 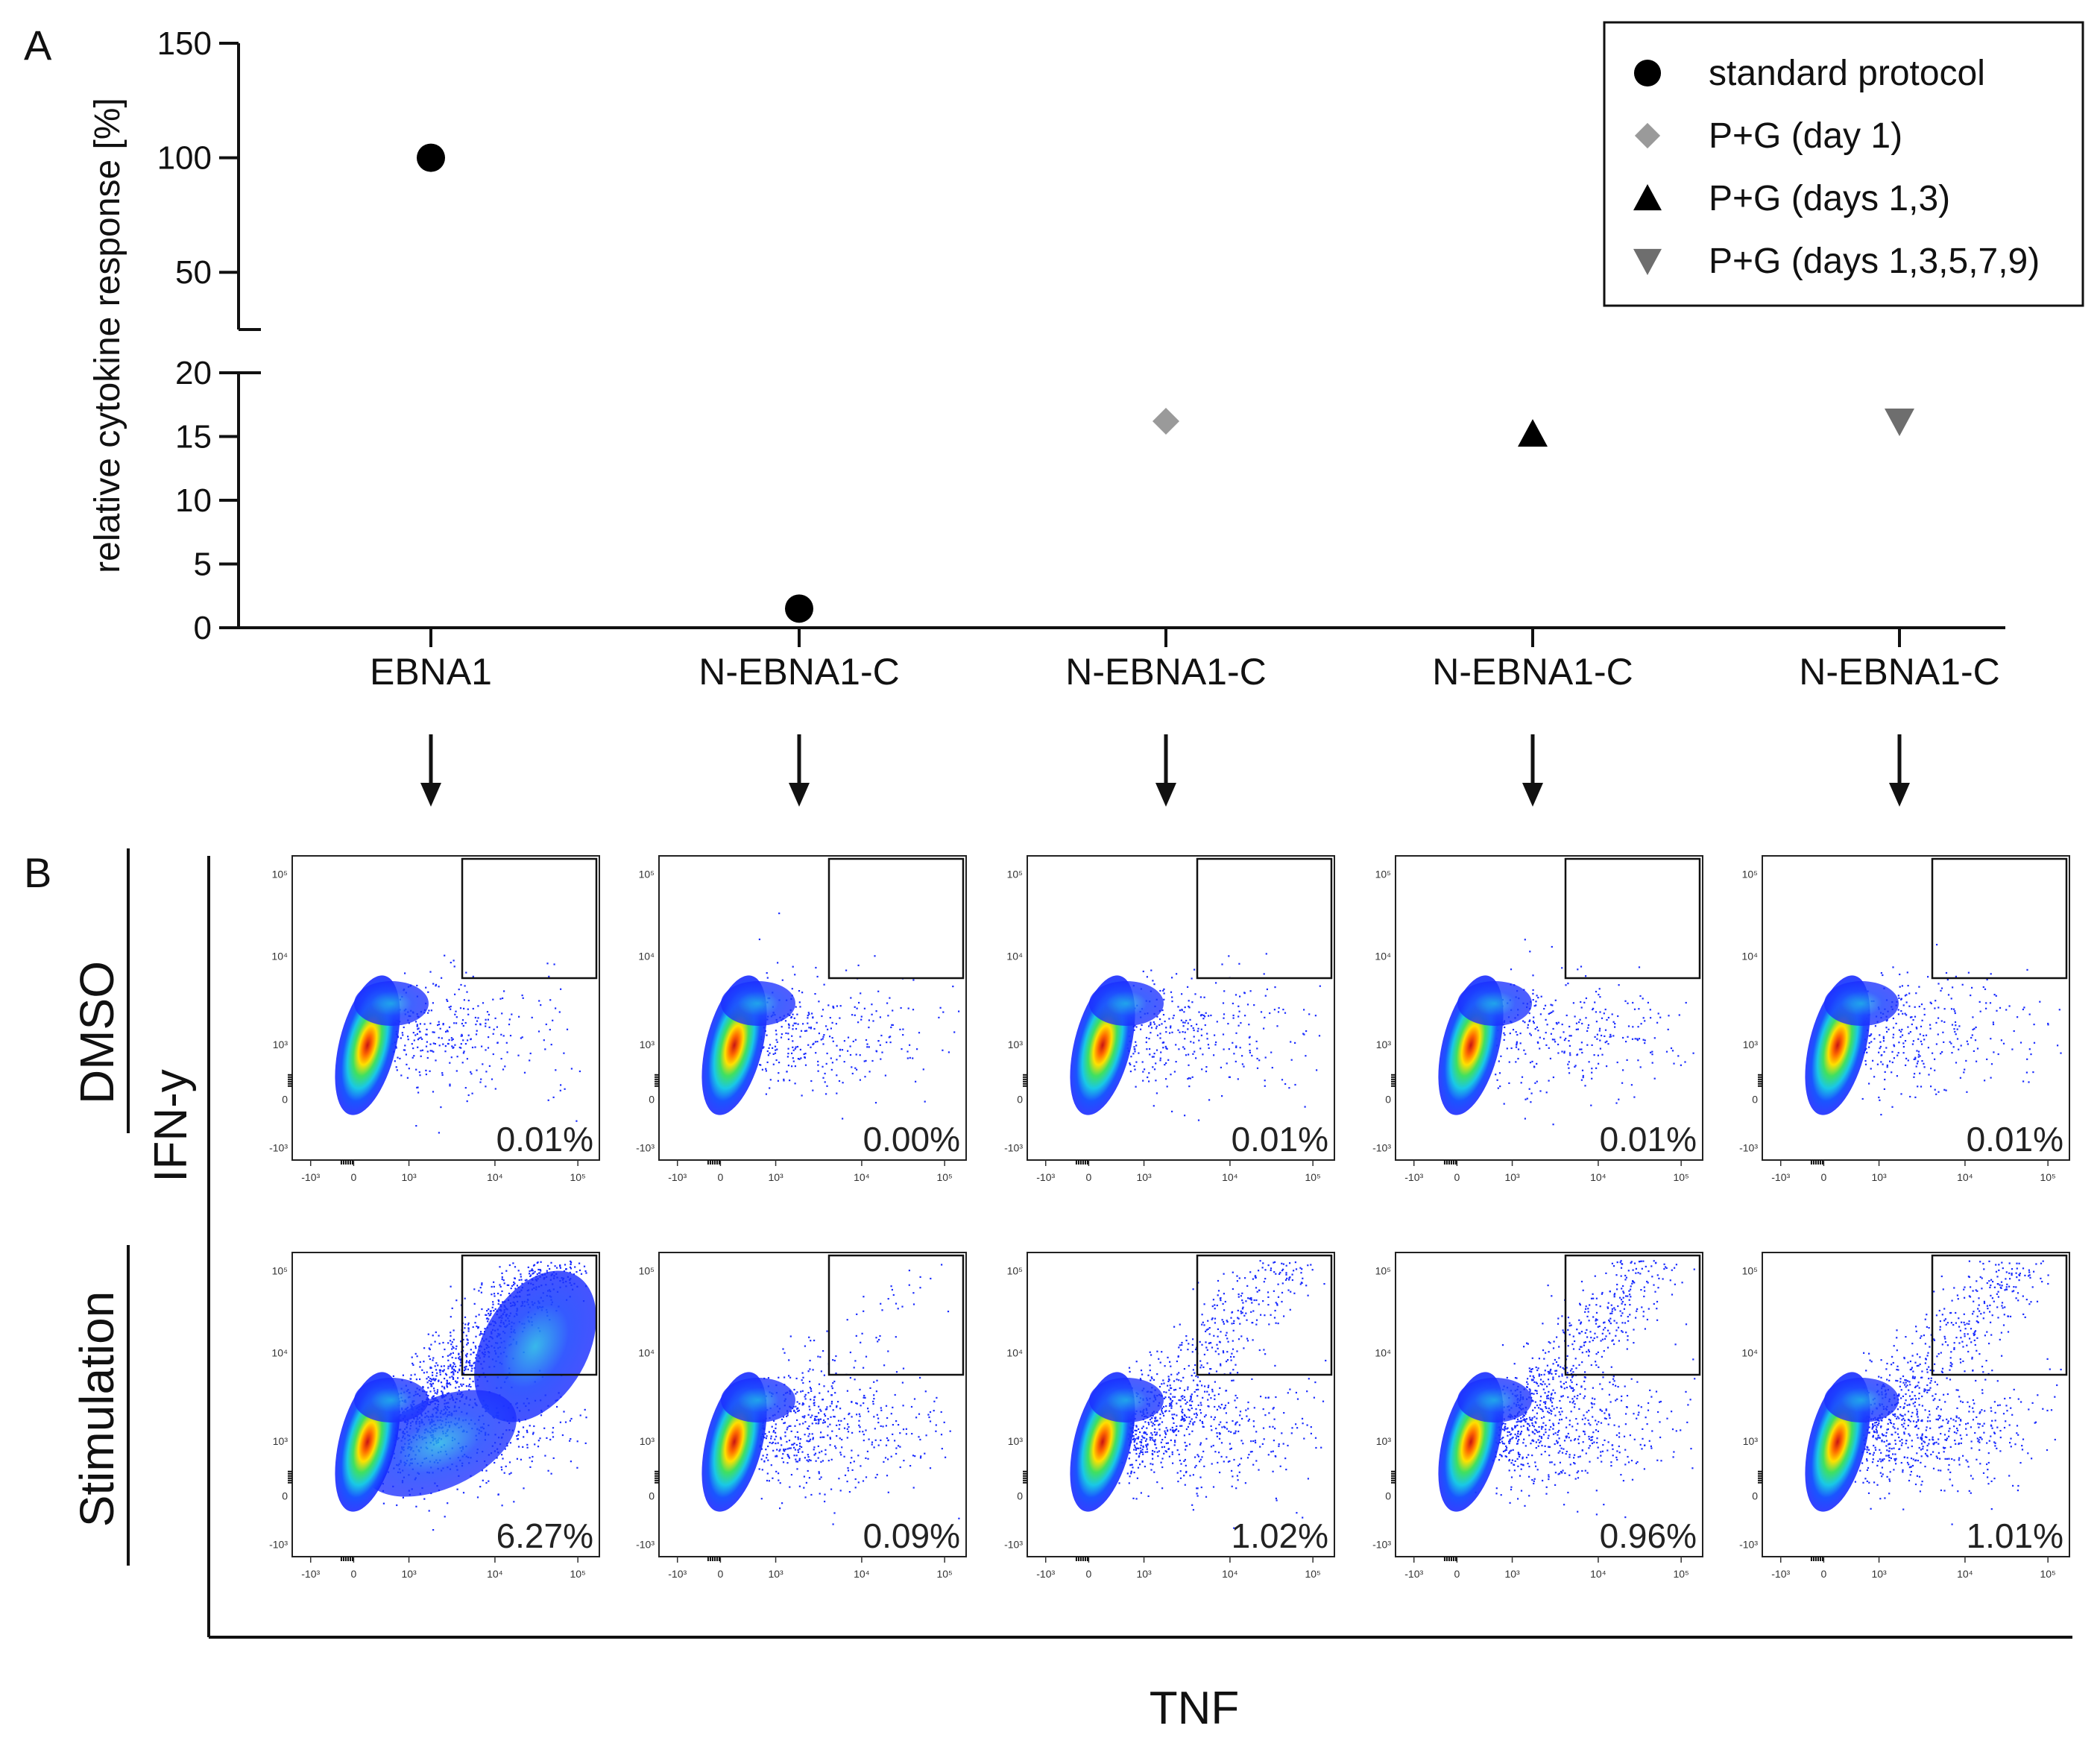 I want to click on plot-frame, so click(x=1916, y=1008).